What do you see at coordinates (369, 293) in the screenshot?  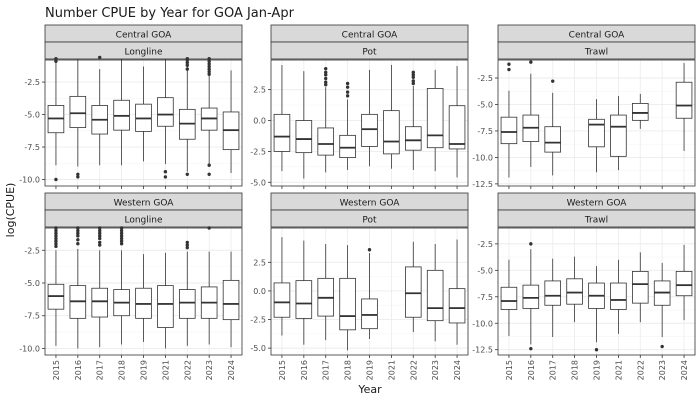 I see `box-plot-2019` at bounding box center [369, 293].